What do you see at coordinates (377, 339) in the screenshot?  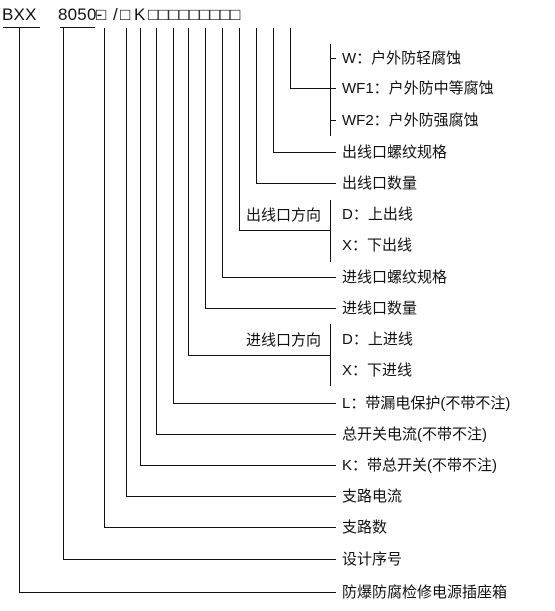 I see `label-inlet-up: D：上进线` at bounding box center [377, 339].